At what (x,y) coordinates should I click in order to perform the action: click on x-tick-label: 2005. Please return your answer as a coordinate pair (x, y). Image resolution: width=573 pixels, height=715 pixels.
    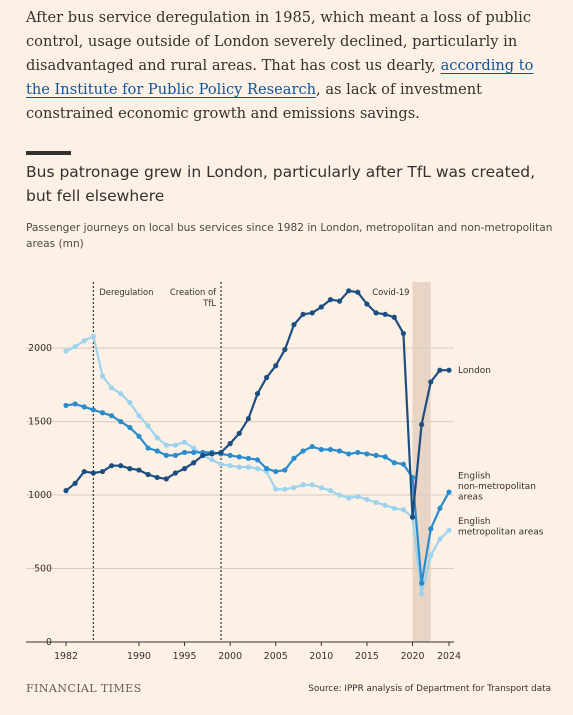
    Looking at the image, I should click on (276, 656).